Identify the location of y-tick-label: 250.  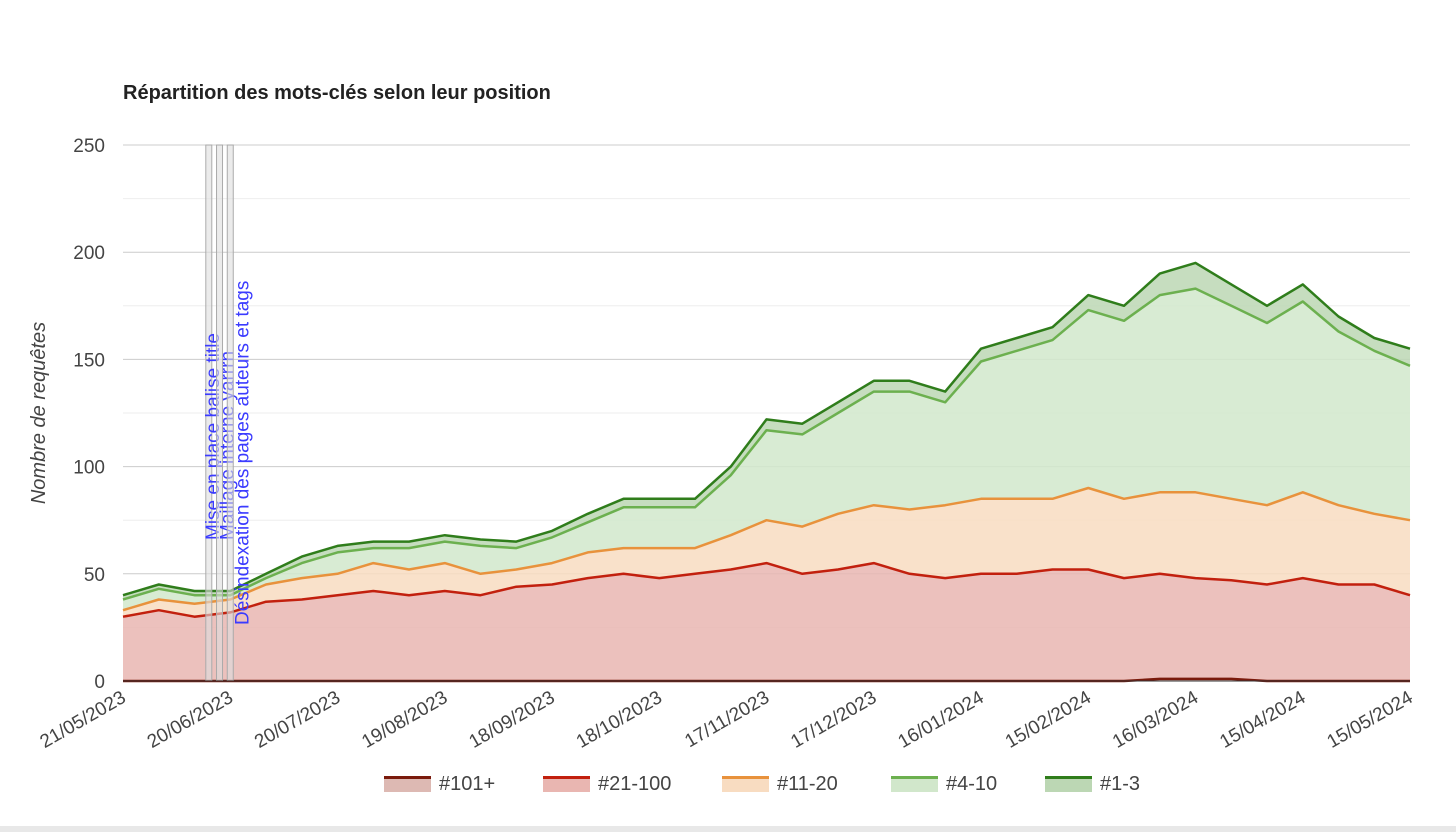
(89, 146).